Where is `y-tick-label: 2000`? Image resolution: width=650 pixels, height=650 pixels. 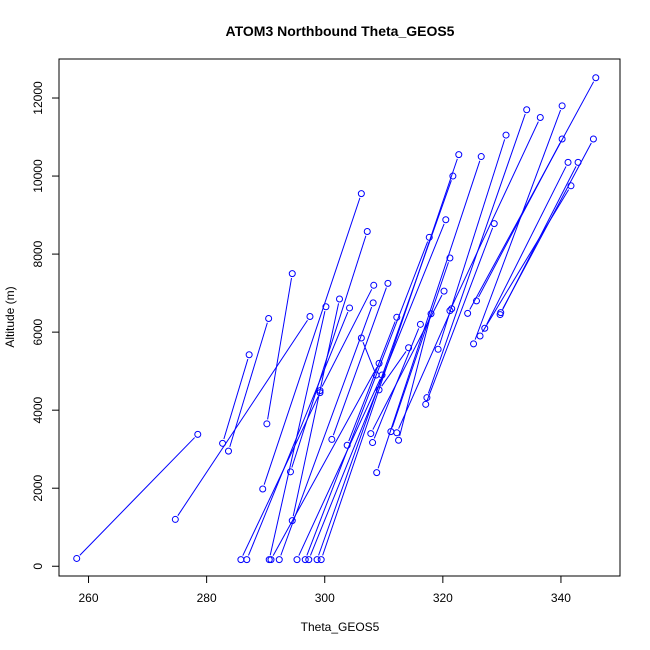 y-tick-label: 2000 is located at coordinates (38, 488).